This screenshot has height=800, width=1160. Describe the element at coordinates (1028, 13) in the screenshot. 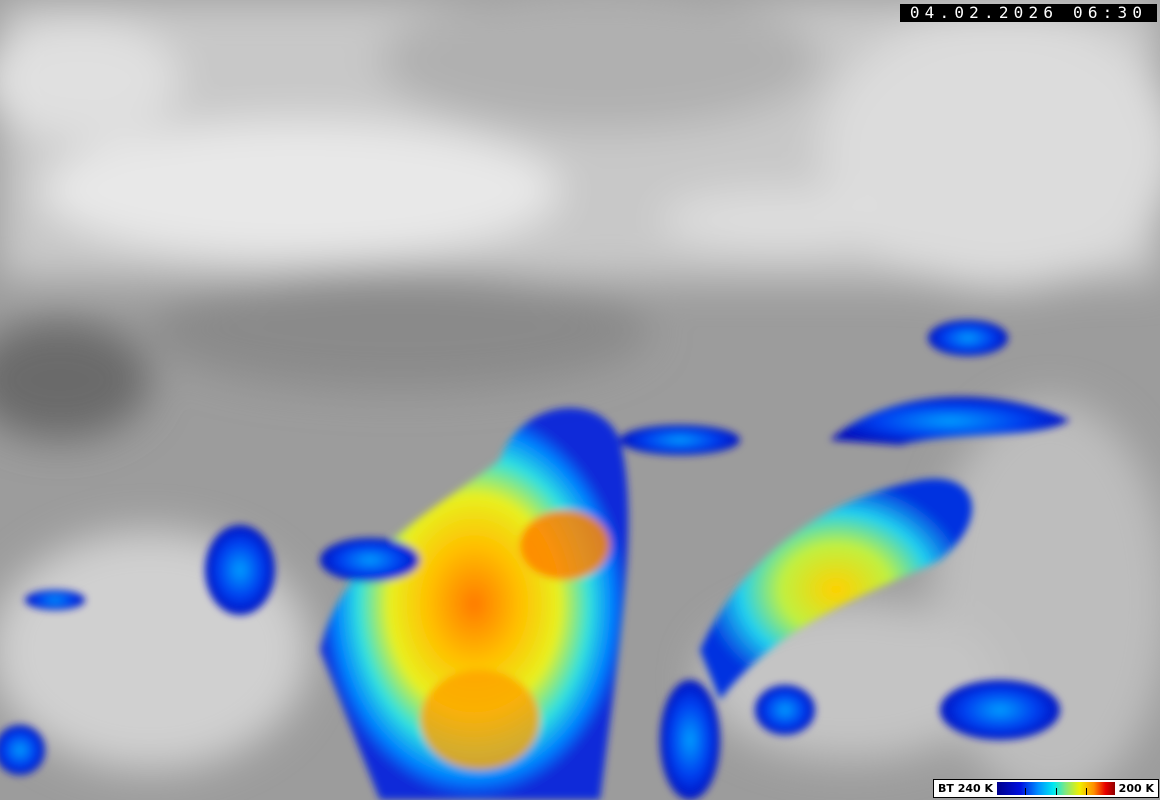

I see `timestamp: 04.02.2026 06:30` at that location.